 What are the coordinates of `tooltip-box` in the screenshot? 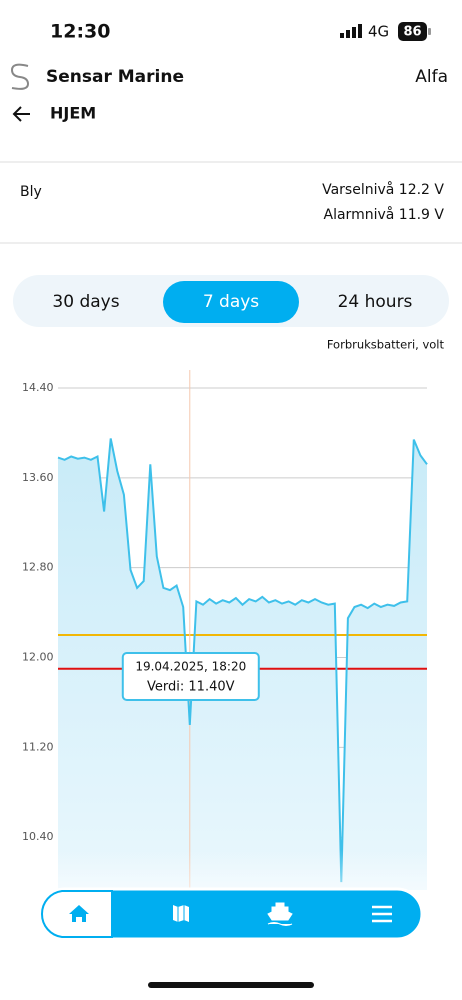 It's located at (190, 676).